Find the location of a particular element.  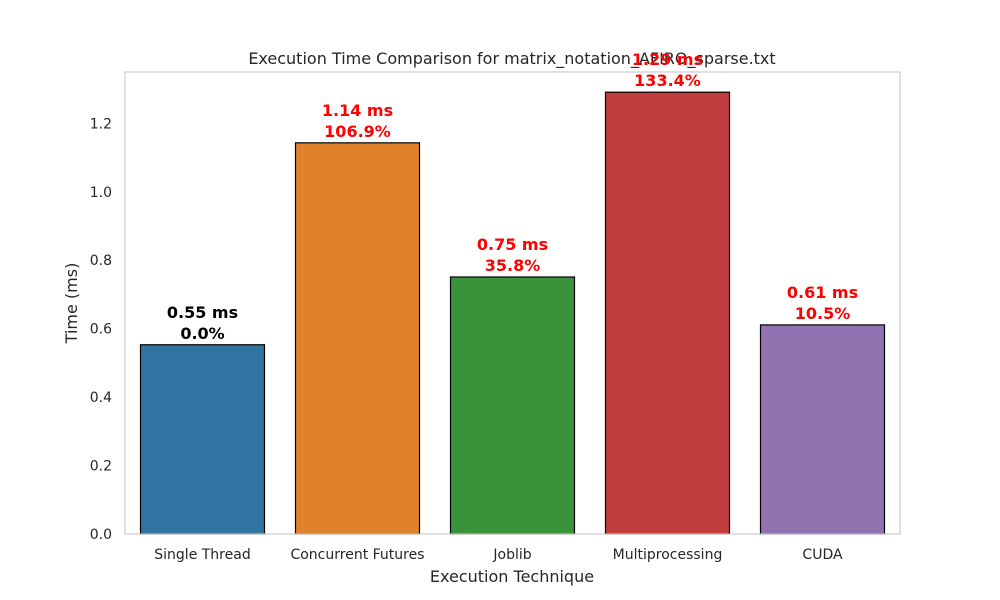

y-tick-label: 0.6 is located at coordinates (101, 330).